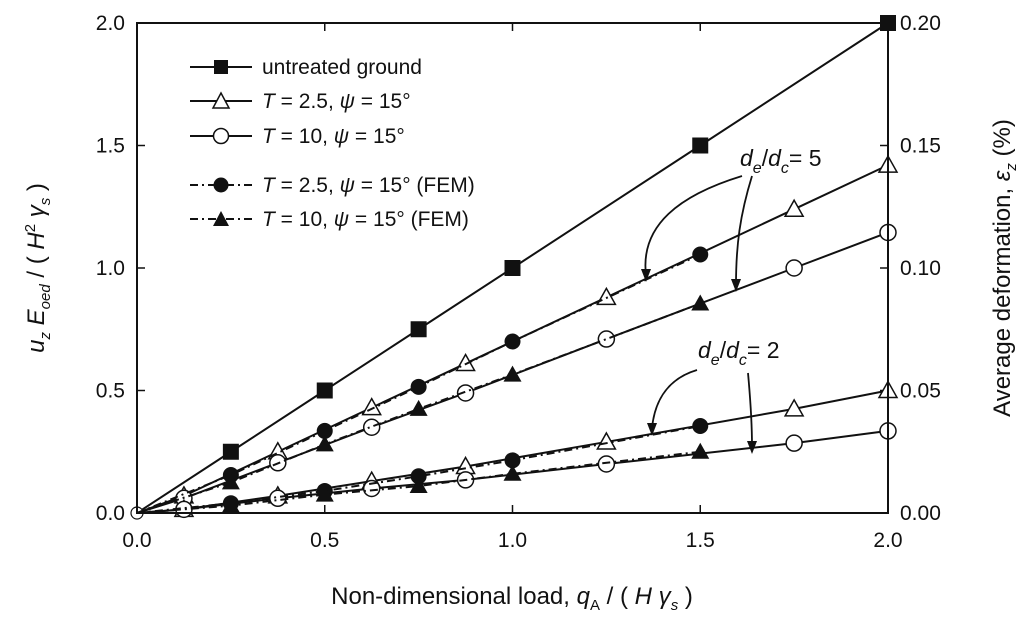 This screenshot has width=1027, height=625. Describe the element at coordinates (38, 268) in the screenshot. I see `y-axis-title: uz Eoed / ( H2 γs )` at that location.